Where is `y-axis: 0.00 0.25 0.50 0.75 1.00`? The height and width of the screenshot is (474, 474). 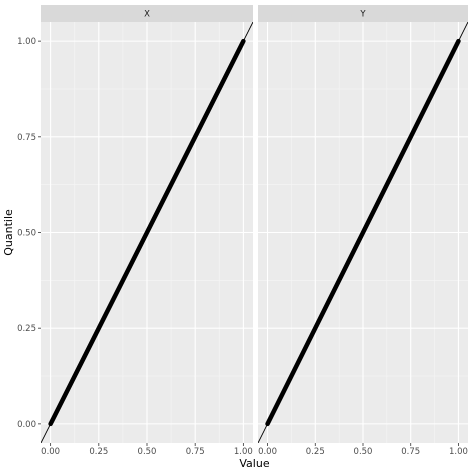 y-axis: 0.00 0.25 0.50 0.75 1.00 is located at coordinates (29, 233).